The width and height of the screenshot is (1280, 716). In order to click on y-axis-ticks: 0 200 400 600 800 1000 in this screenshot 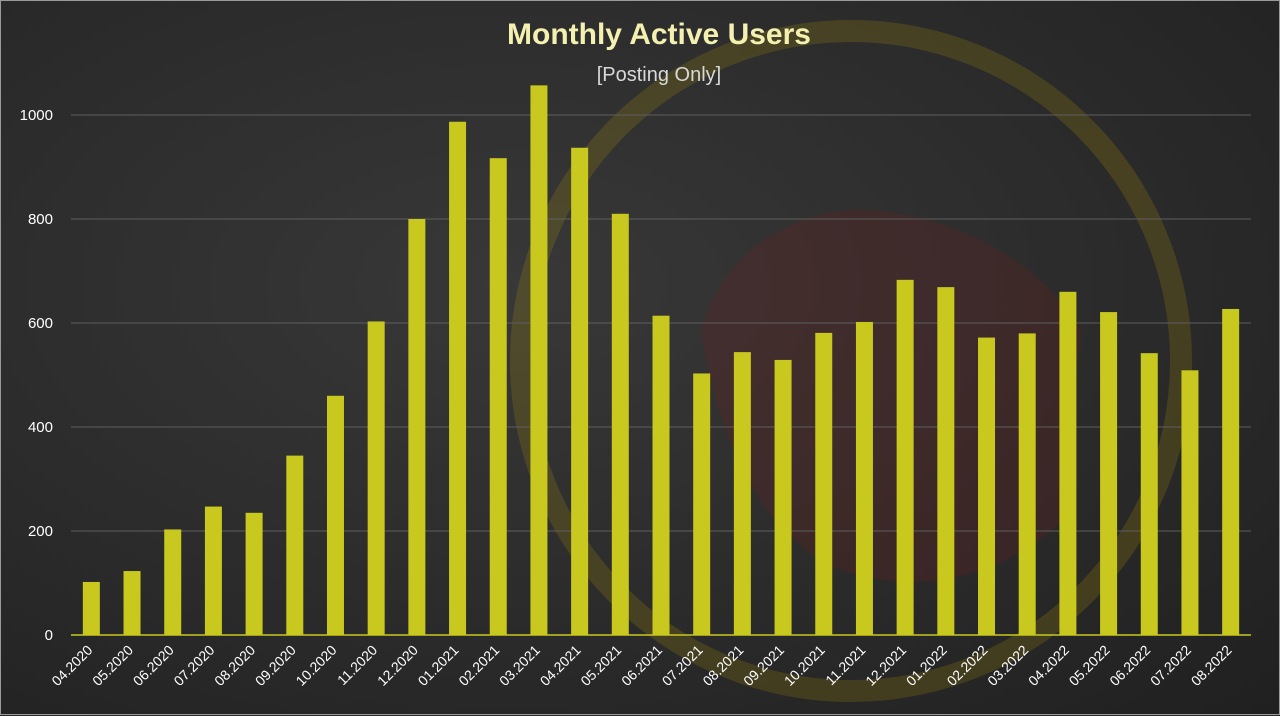, I will do `click(36, 375)`.